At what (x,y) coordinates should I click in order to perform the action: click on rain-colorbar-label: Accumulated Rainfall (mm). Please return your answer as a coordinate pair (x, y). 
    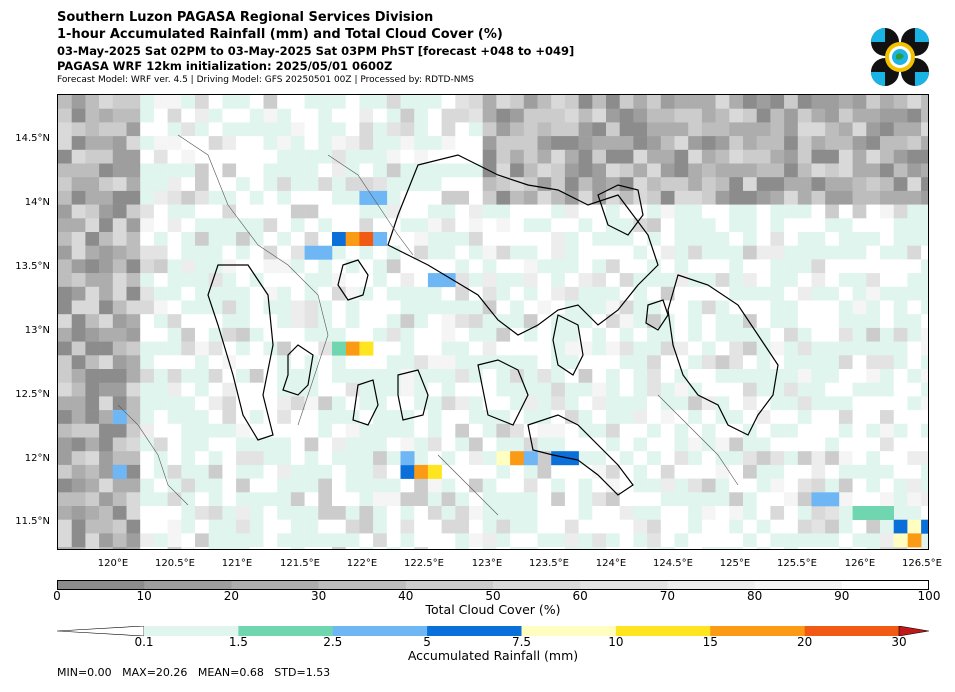
    Looking at the image, I should click on (493, 655).